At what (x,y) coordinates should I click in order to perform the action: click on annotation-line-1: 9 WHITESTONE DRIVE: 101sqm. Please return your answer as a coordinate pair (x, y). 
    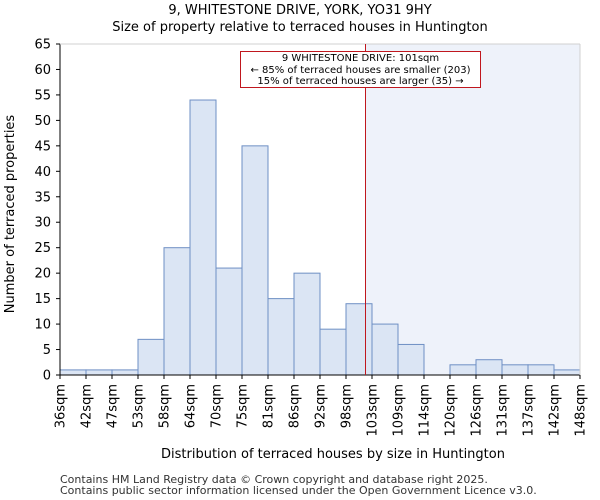
    Looking at the image, I should click on (360, 58).